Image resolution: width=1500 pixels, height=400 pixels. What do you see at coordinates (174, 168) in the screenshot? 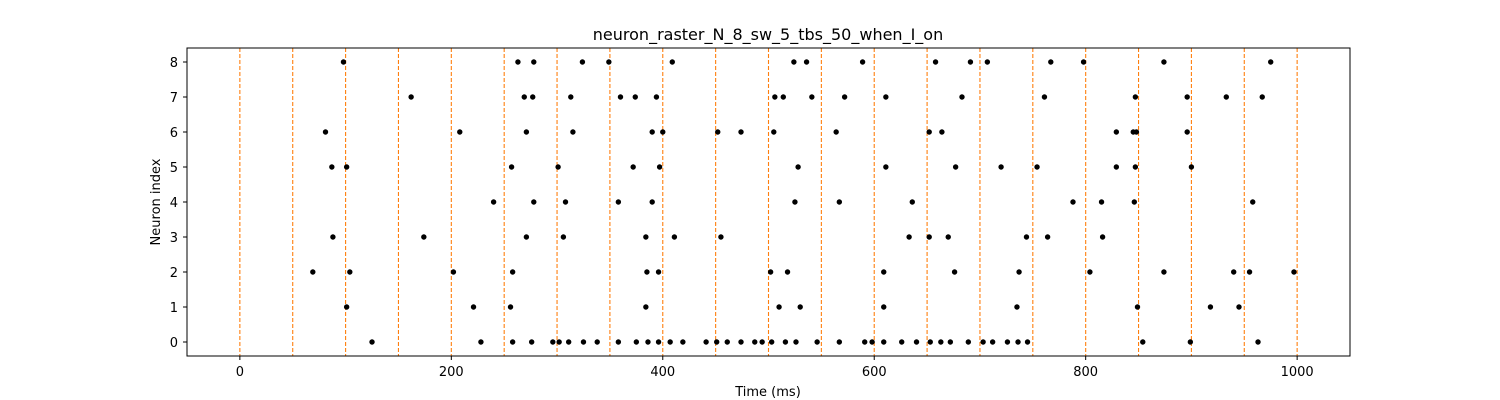
I see `y-tick-label: 5` at bounding box center [174, 168].